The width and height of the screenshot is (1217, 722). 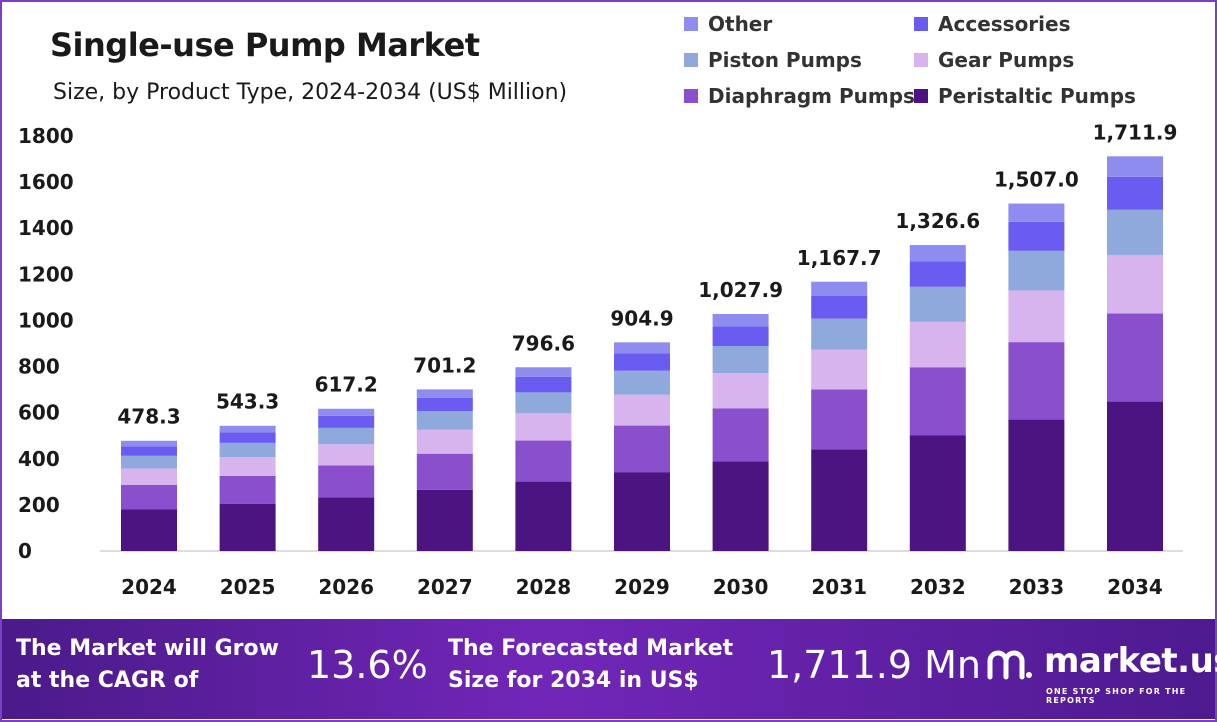 I want to click on bar-total-label: 1,167.7, so click(x=839, y=258).